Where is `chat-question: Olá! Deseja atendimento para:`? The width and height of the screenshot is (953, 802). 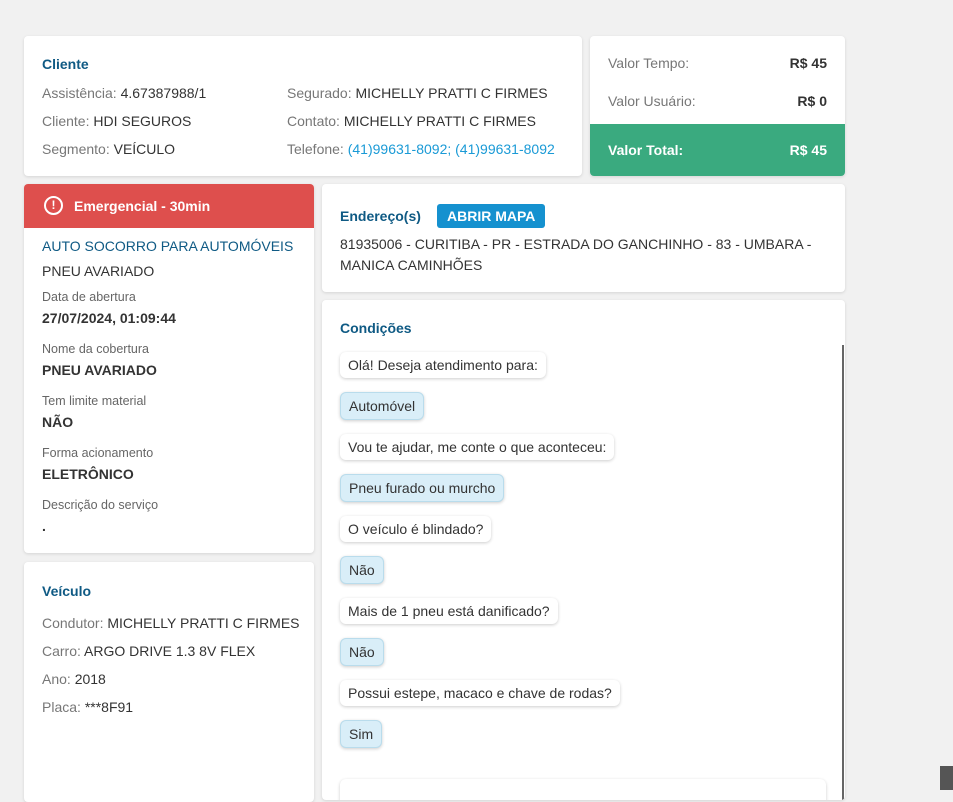 chat-question: Olá! Deseja atendimento para: is located at coordinates (443, 365).